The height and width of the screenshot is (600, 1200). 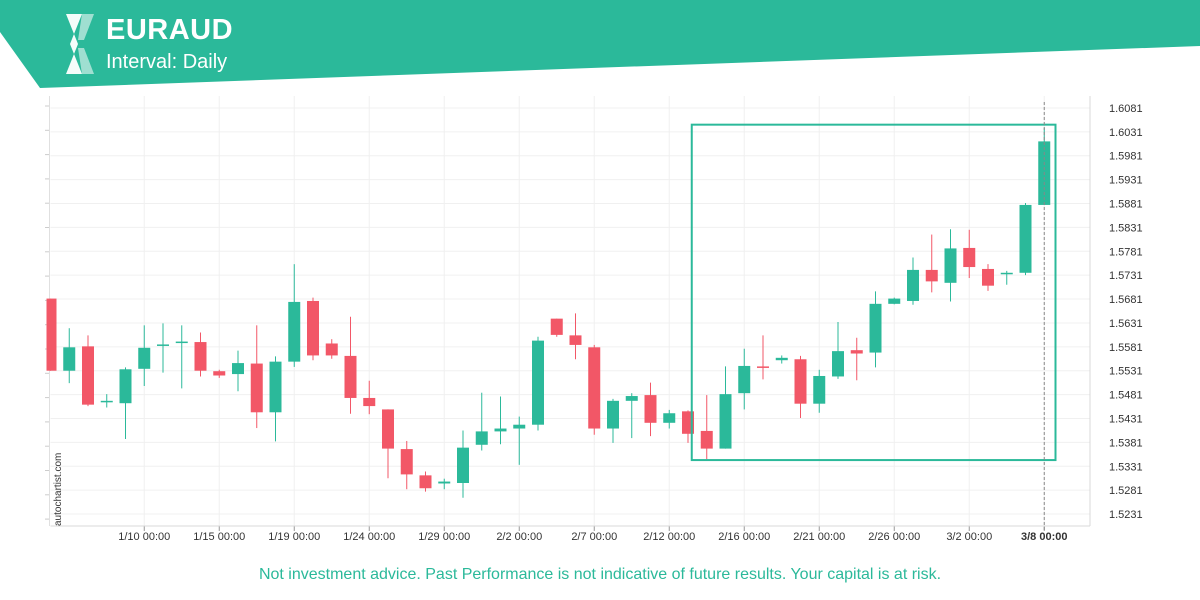 I want to click on y-tick-label: 1.5581, so click(x=1126, y=348).